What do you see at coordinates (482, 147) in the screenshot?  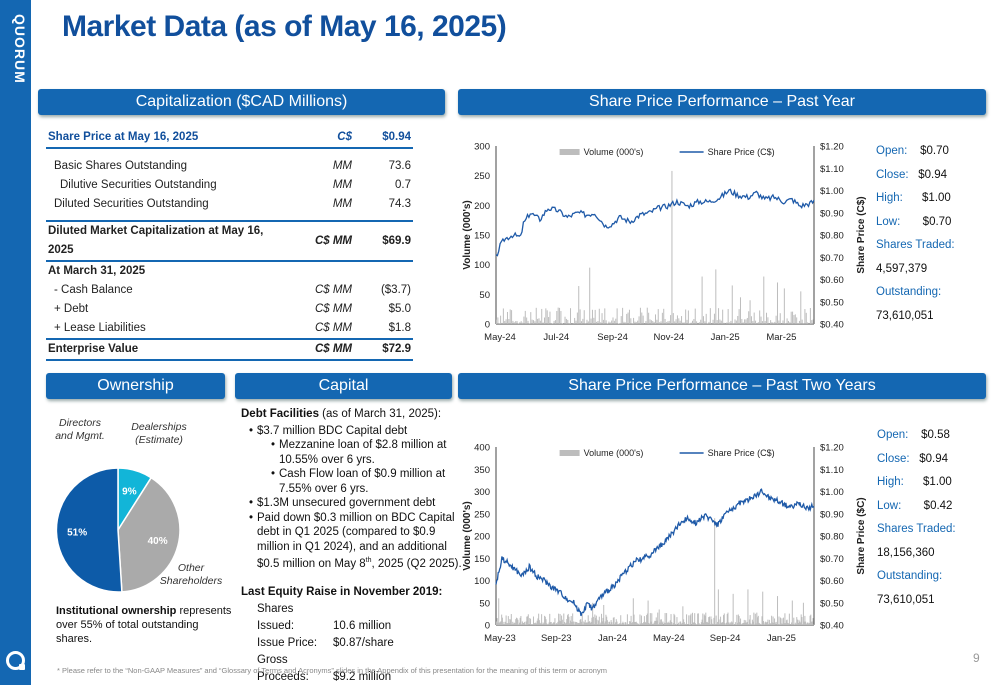 I see `y-tick-label: 300` at bounding box center [482, 147].